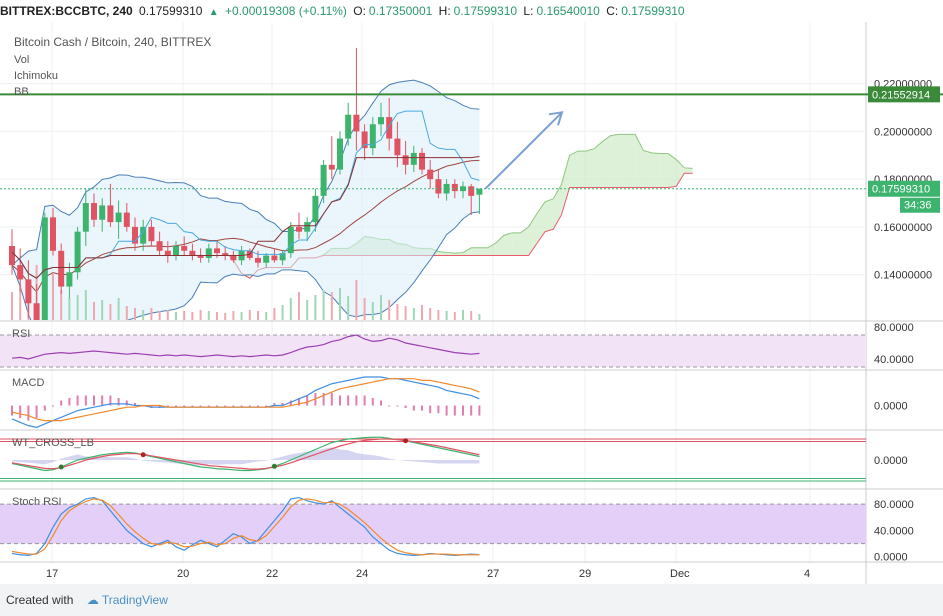 The image size is (943, 616). What do you see at coordinates (66, 11) in the screenshot?
I see `symbol-name: BITTREX:BCCBTC, 240` at bounding box center [66, 11].